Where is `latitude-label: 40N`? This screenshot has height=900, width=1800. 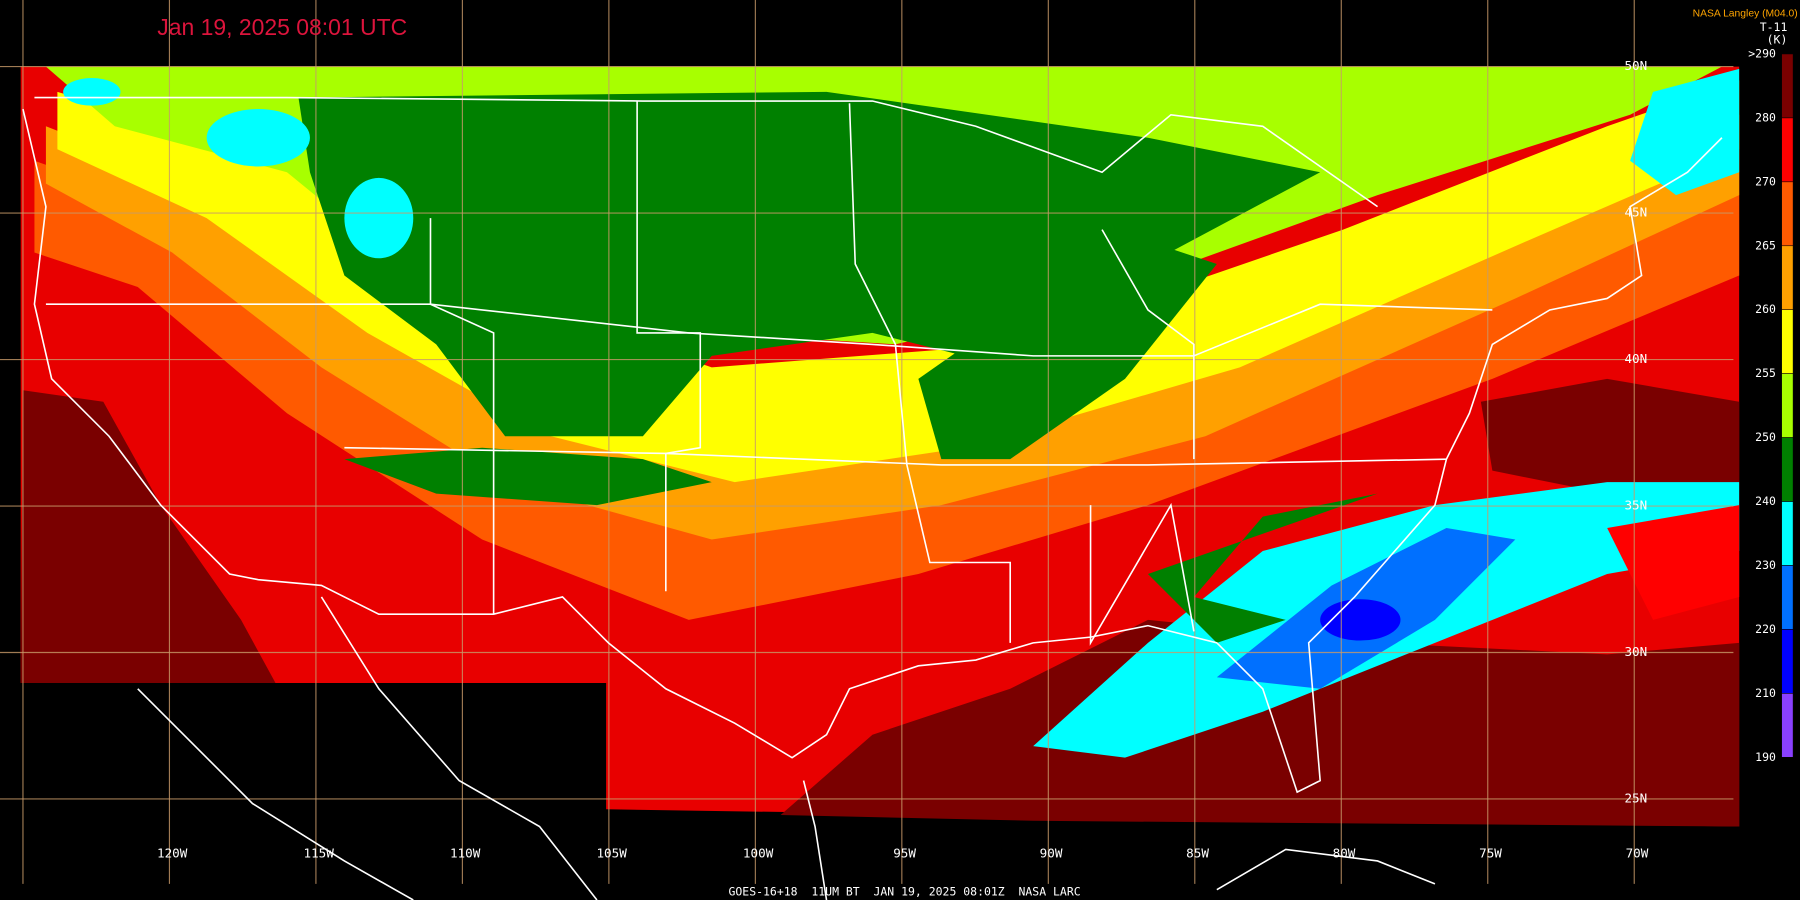 latitude-label: 40N is located at coordinates (1635, 358).